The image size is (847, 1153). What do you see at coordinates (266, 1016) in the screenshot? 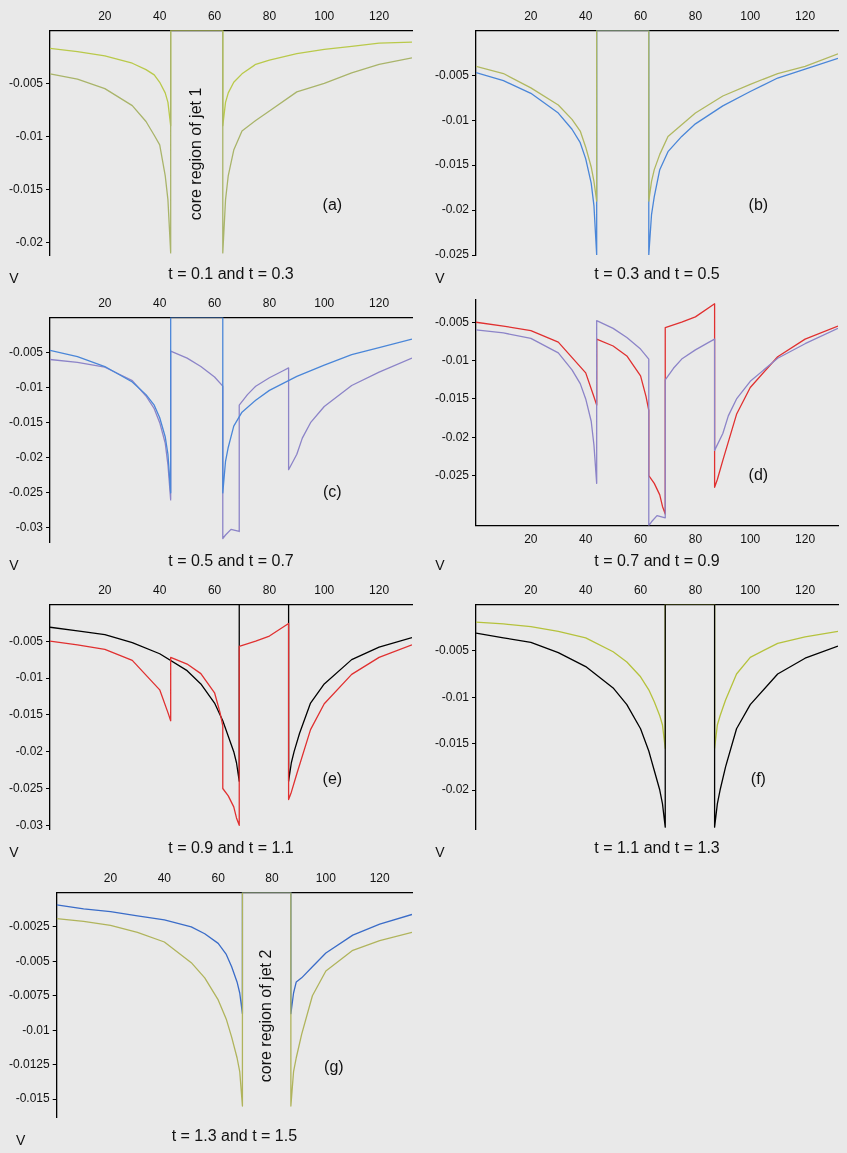
I see `annotation: core region of jet 2` at bounding box center [266, 1016].